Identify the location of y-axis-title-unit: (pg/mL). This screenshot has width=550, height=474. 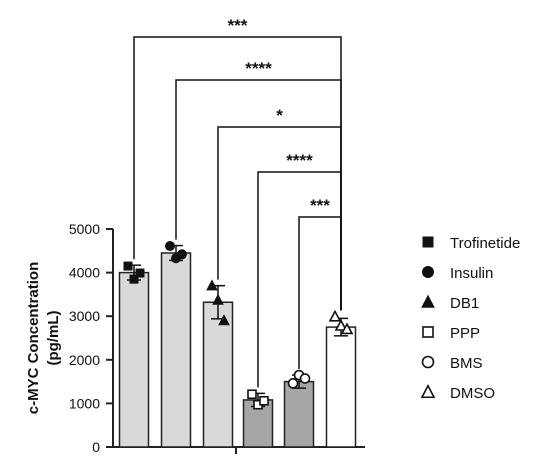
(53, 338).